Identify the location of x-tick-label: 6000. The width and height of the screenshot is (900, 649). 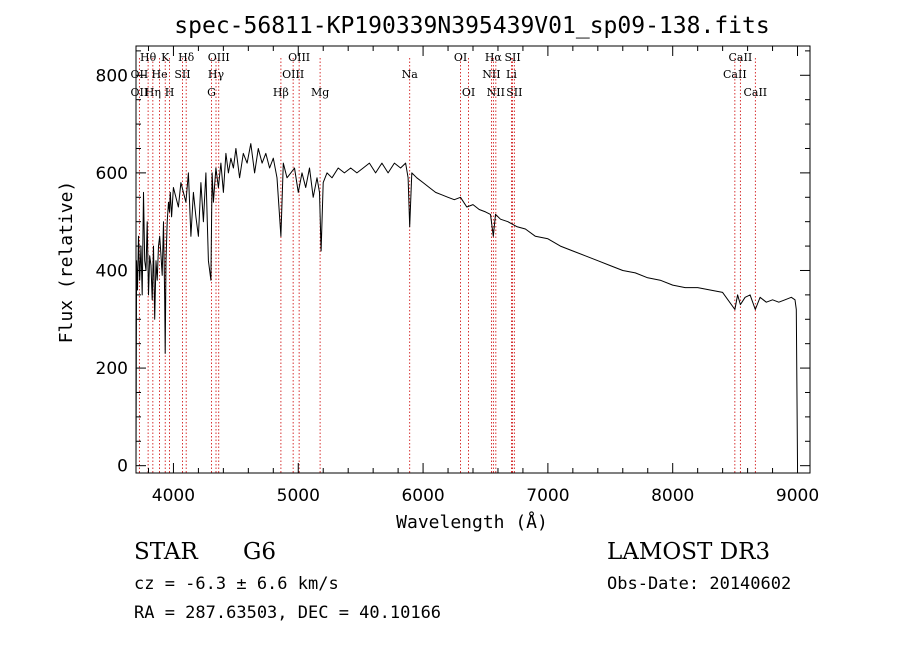
(422, 496).